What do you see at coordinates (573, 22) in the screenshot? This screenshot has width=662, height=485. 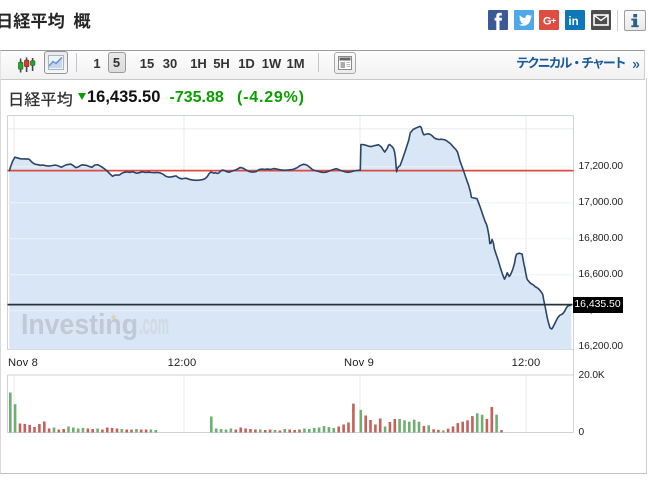 I see `svg-text: in` at bounding box center [573, 22].